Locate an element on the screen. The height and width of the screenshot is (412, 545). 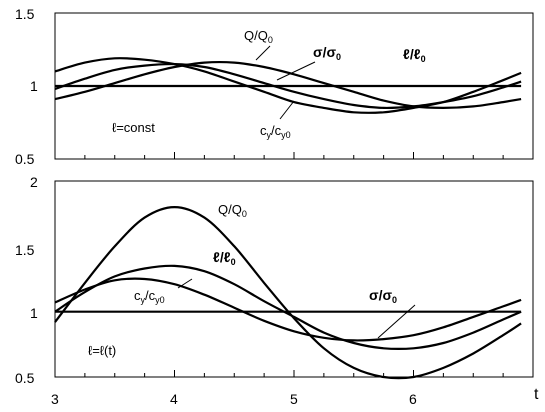
top-label-sigma: σ/σ0 is located at coordinates (327, 53).